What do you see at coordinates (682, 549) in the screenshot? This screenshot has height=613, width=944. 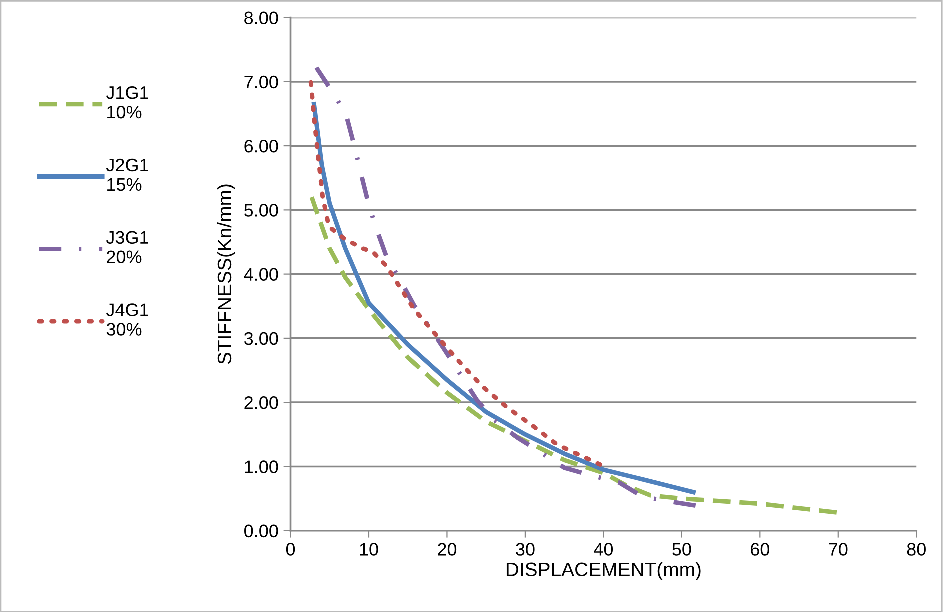 I see `x-tick-label: 50` at bounding box center [682, 549].